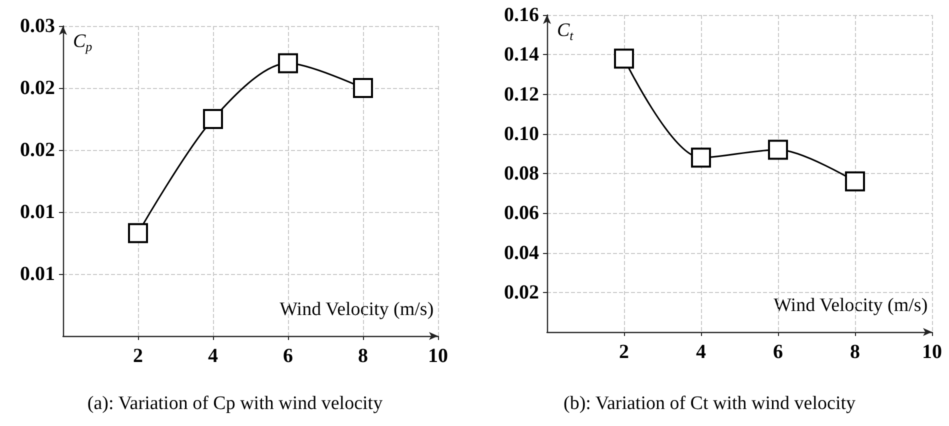  What do you see at coordinates (37, 26) in the screenshot?
I see `y-tick-label: 0.03` at bounding box center [37, 26].